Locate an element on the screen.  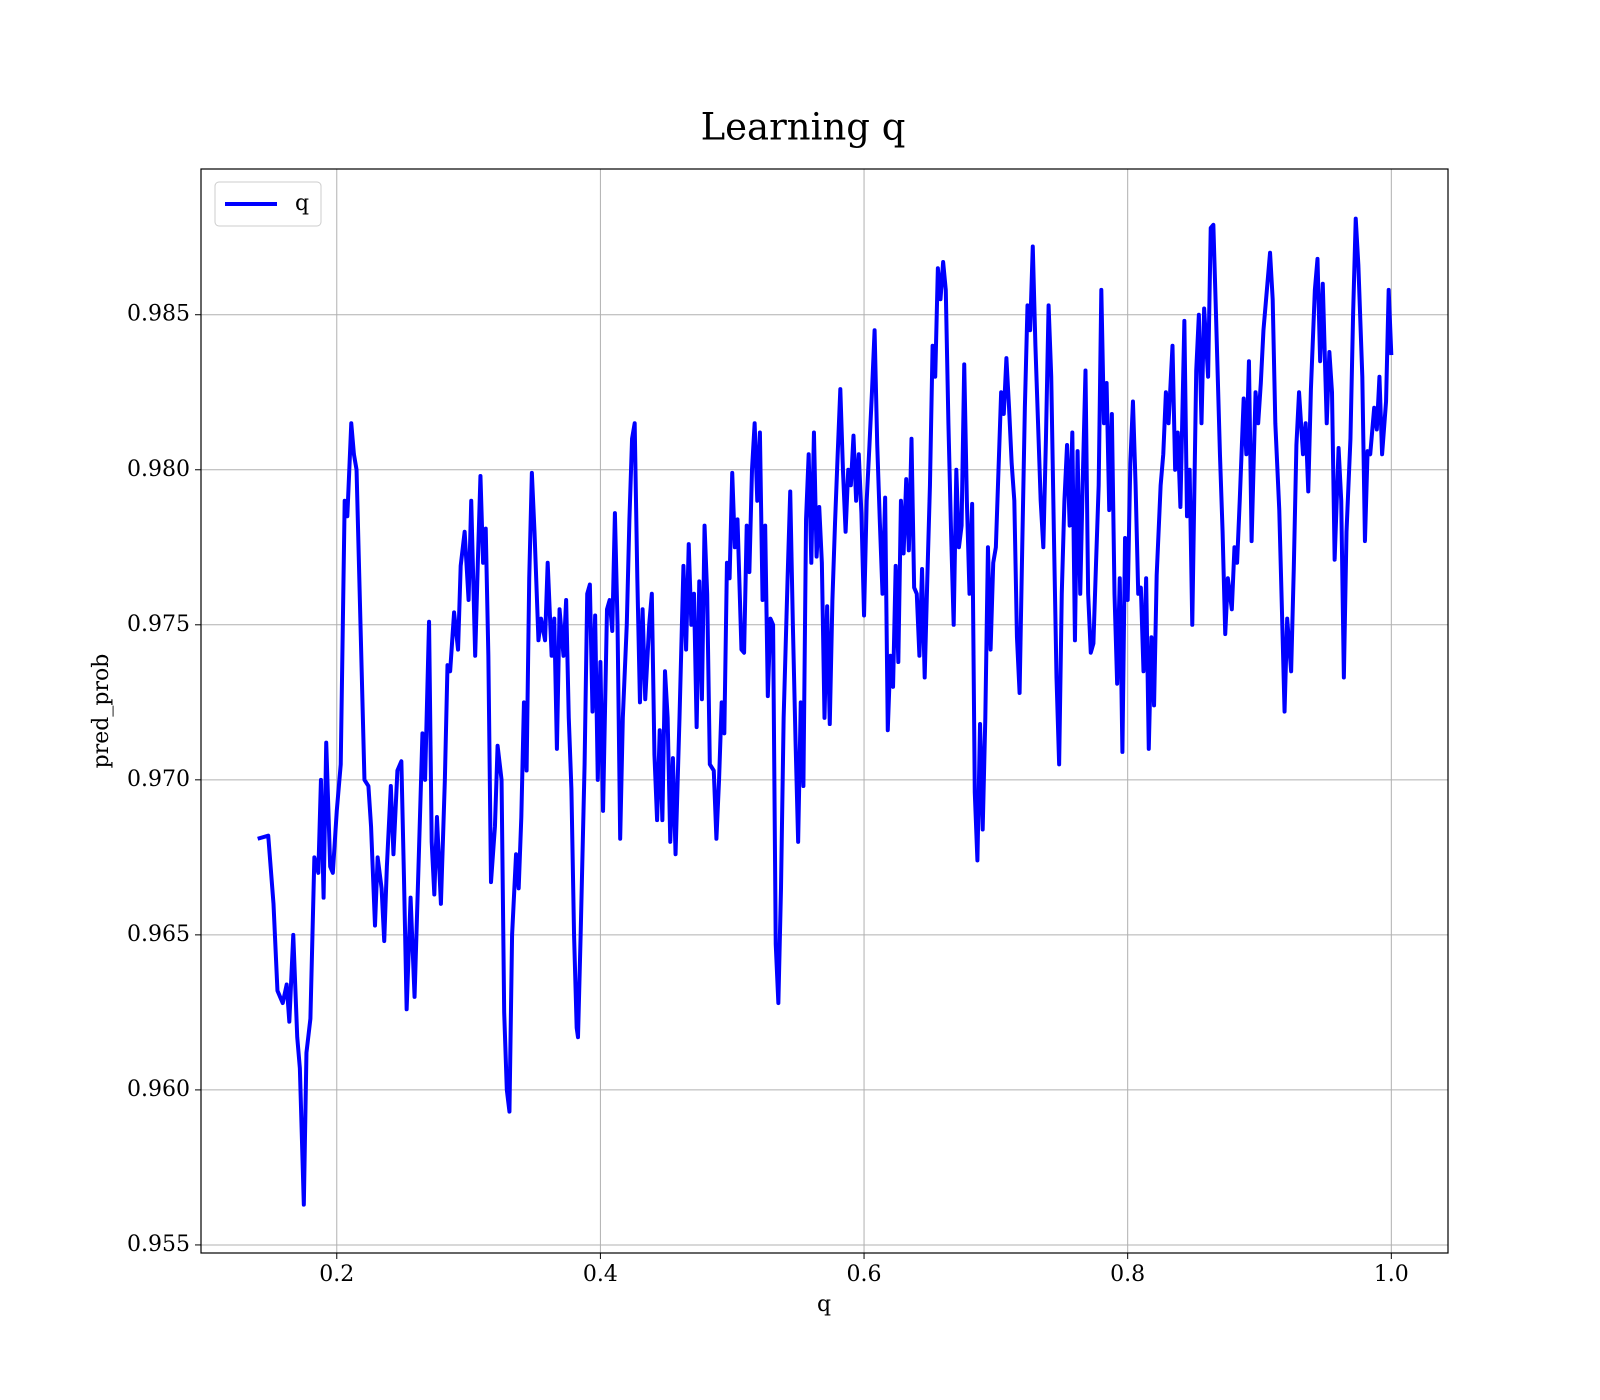
x-tick-label: 0.2 is located at coordinates (336, 1274).